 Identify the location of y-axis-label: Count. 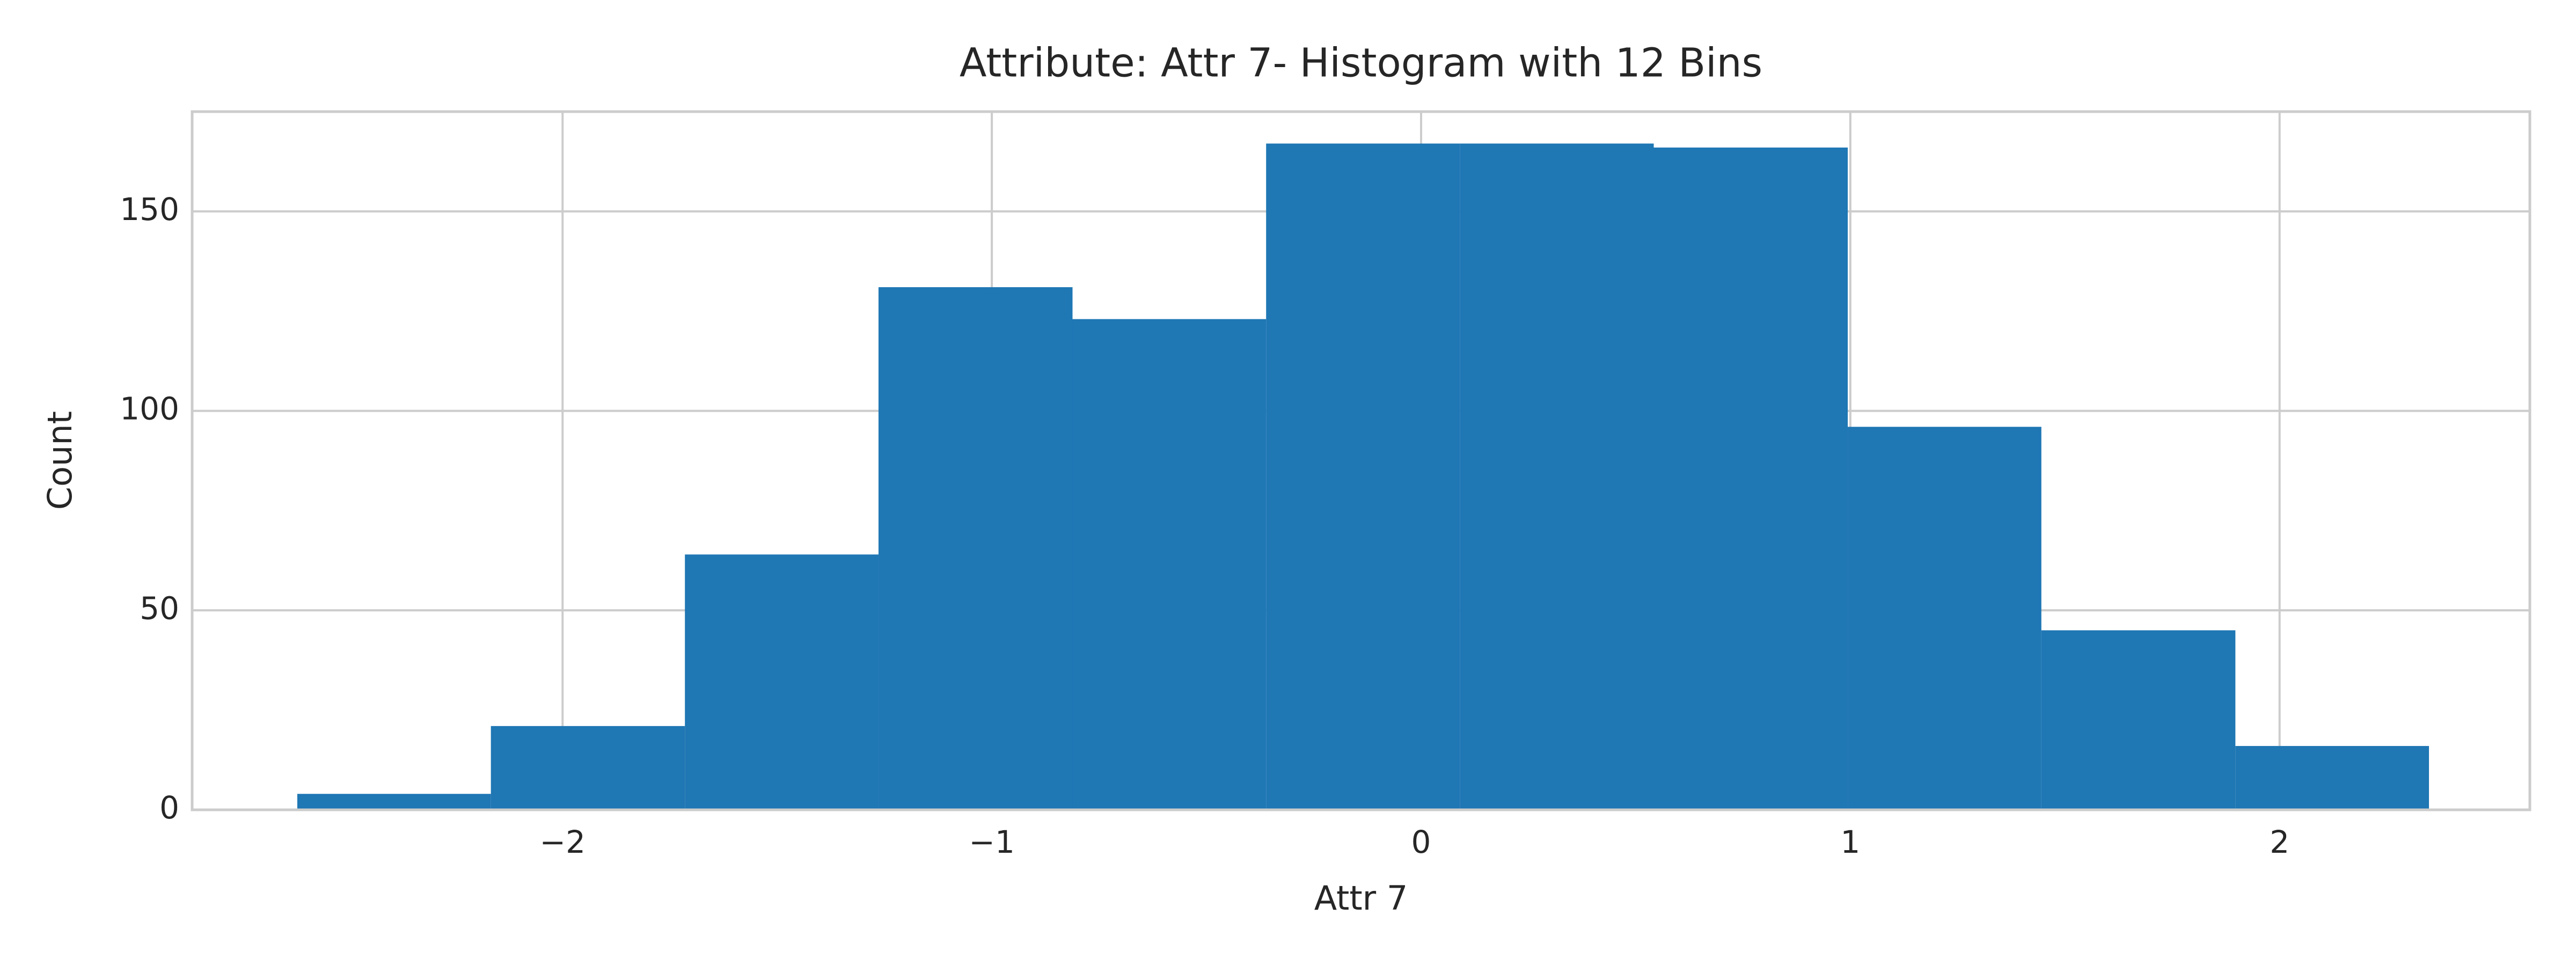
(59, 460).